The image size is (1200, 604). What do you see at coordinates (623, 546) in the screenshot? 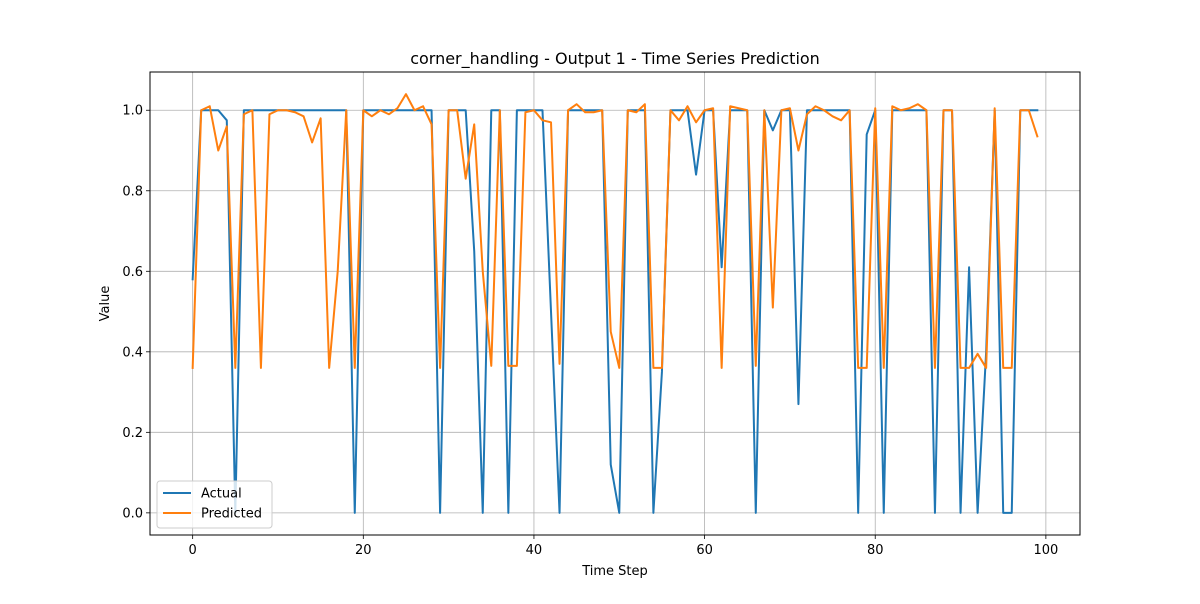
I see `x-axis-ticks: 0 20 40 60 80 100` at bounding box center [623, 546].